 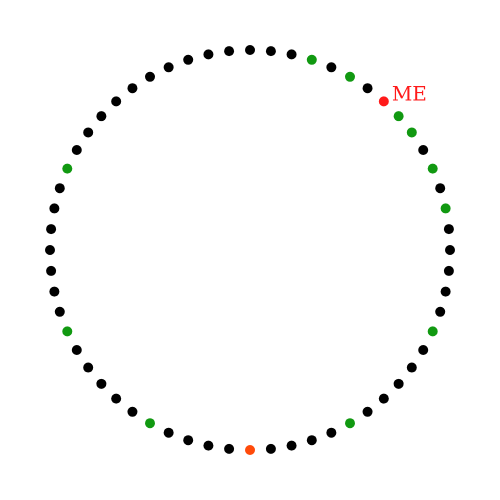 What do you see at coordinates (383, 101) in the screenshot?
I see `me-dot` at bounding box center [383, 101].